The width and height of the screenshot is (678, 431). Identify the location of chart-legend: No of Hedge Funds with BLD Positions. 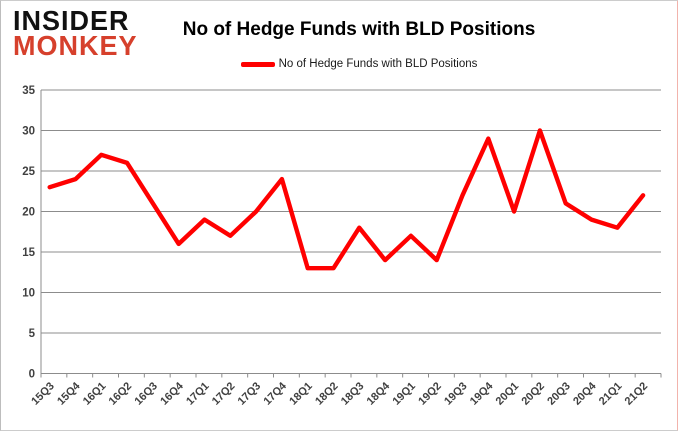
(359, 64).